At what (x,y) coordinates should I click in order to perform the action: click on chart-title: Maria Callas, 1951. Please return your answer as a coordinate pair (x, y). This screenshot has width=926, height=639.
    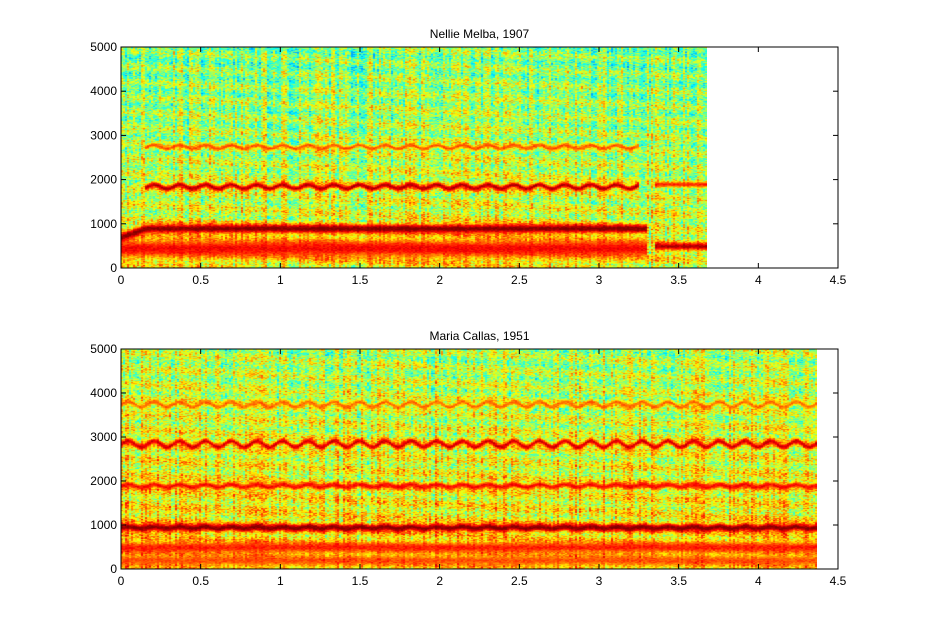
    Looking at the image, I should click on (479, 336).